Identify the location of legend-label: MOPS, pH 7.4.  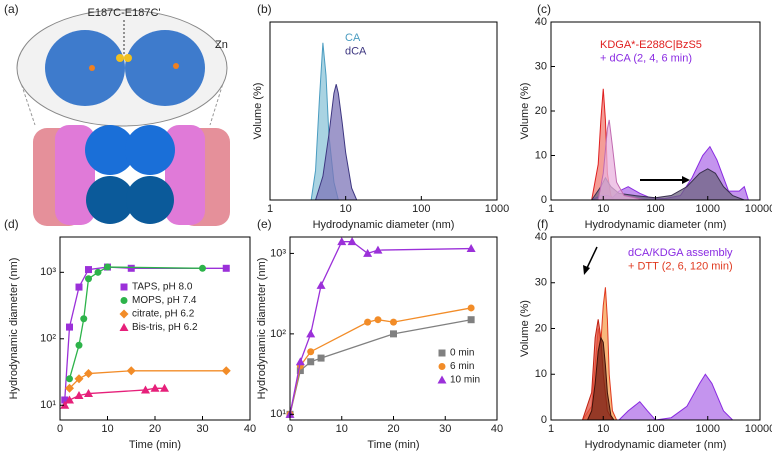
(164, 300).